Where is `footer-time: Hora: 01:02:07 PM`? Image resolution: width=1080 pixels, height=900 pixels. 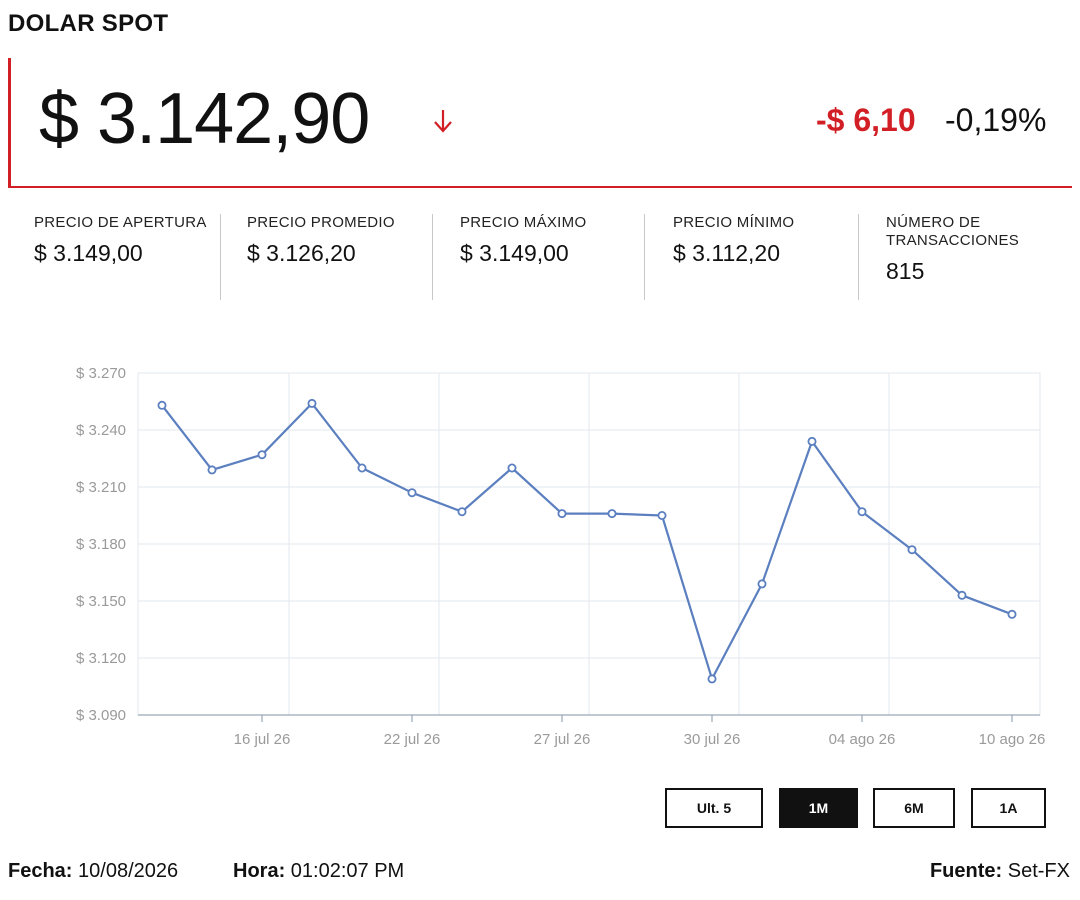
footer-time: Hora: 01:02:07 PM is located at coordinates (318, 871).